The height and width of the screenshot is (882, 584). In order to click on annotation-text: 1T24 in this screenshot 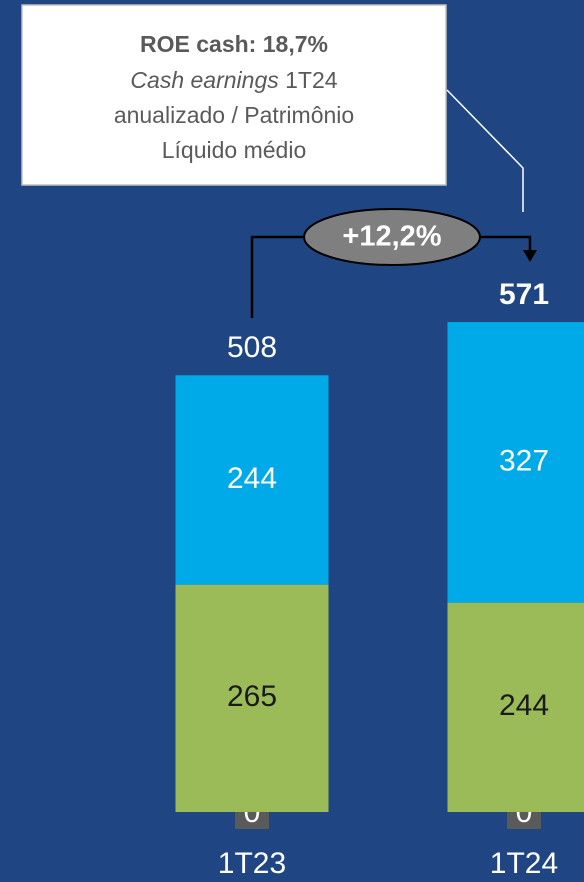, I will do `click(311, 80)`.